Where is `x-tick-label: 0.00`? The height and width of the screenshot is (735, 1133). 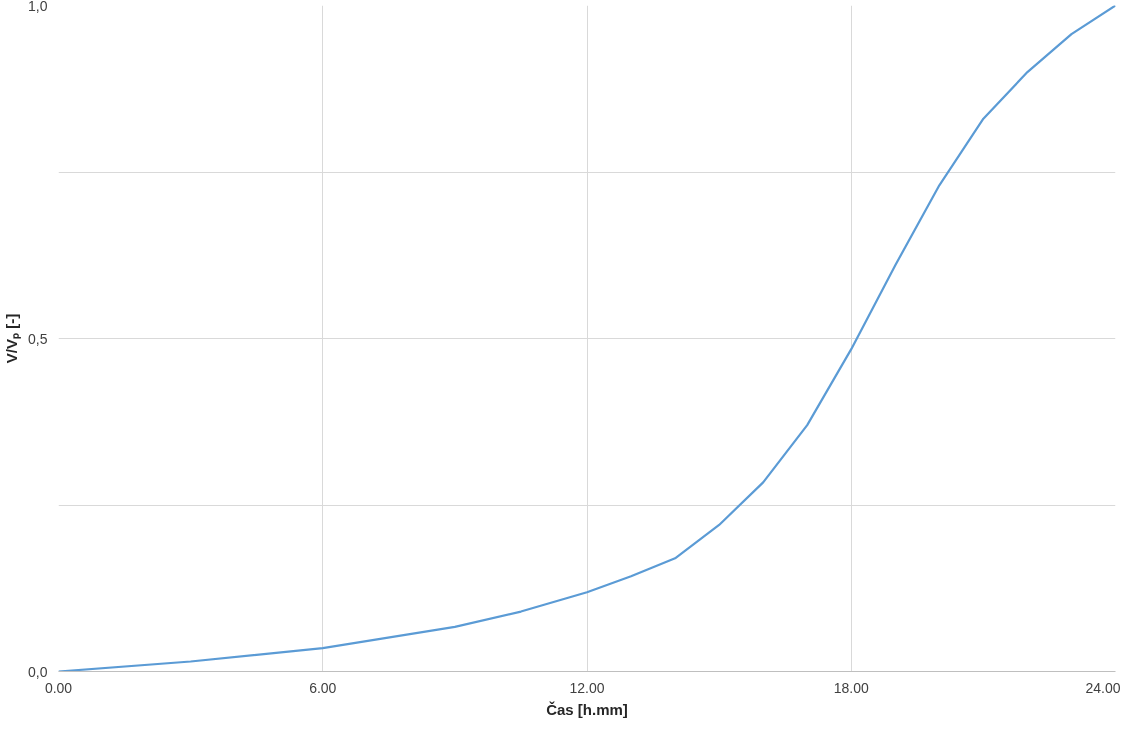
x-tick-label: 0.00 is located at coordinates (58, 687).